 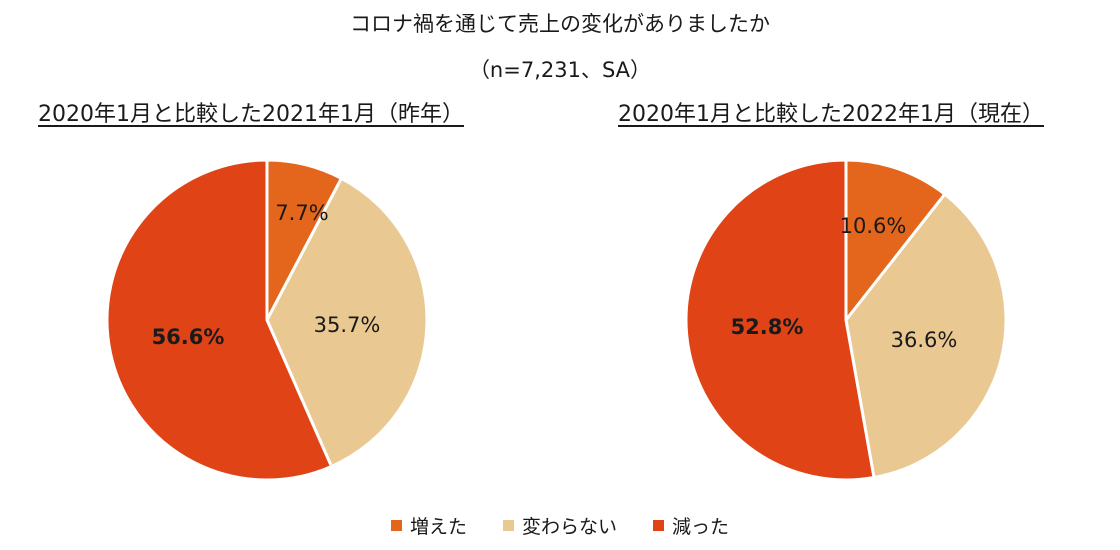 I want to click on pie-2021-slice-decreased, so click(x=219, y=320).